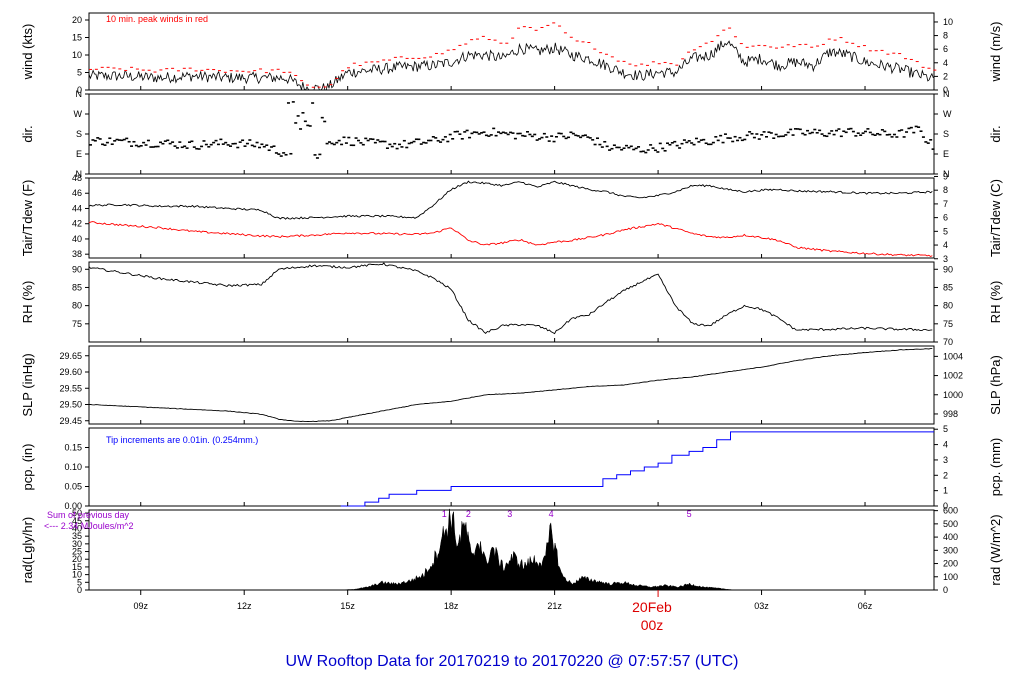 The width and height of the screenshot is (1024, 700). Describe the element at coordinates (79, 154) in the screenshot. I see `y-tick-label-left: E` at that location.